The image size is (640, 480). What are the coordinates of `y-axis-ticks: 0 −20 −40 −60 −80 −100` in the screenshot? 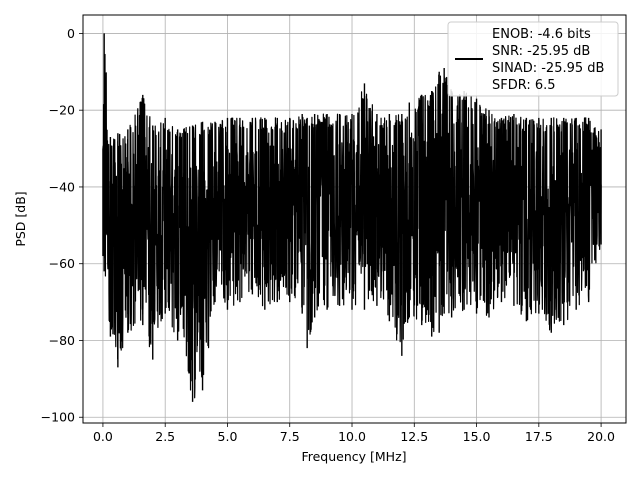 It's located at (62, 225).